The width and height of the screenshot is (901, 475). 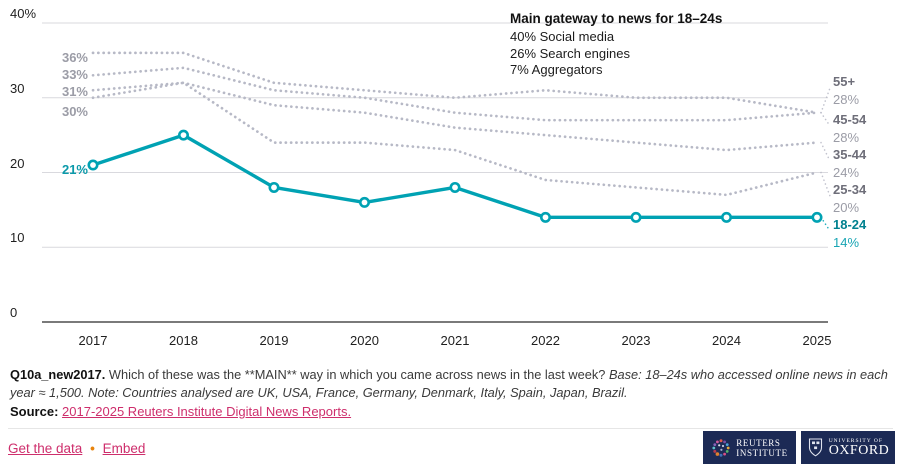 What do you see at coordinates (545, 217) in the screenshot?
I see `data-point-marker-2022` at bounding box center [545, 217].